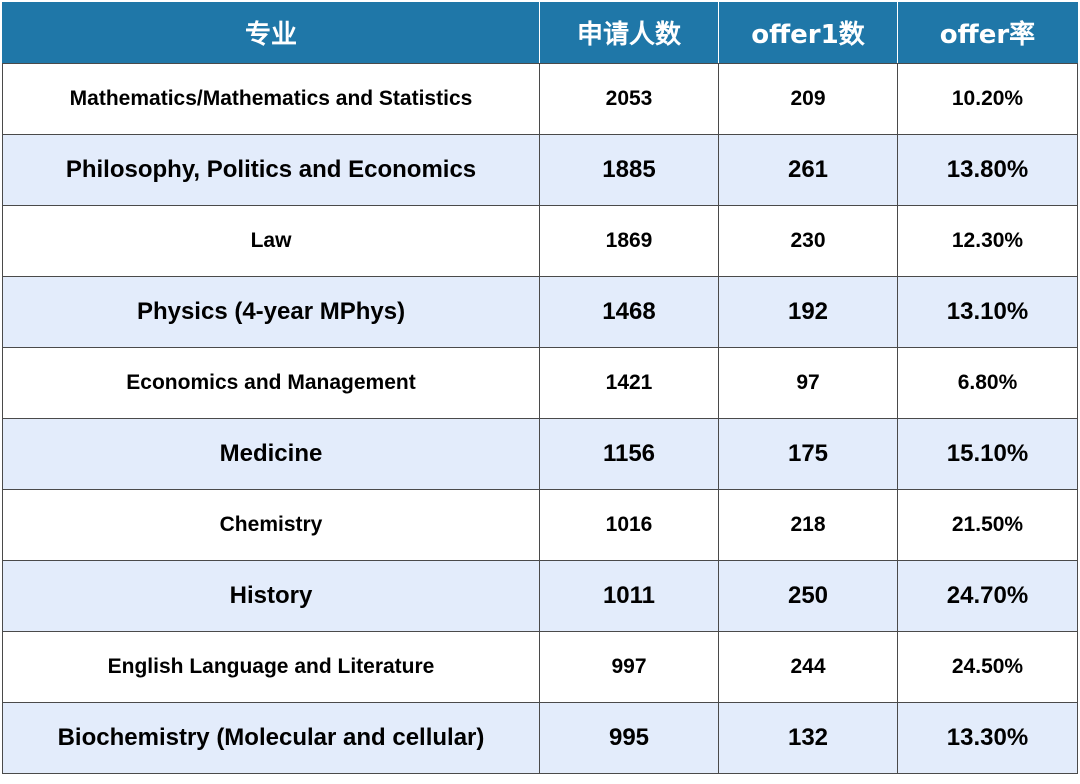  I want to click on offers-cell: 192, so click(808, 312).